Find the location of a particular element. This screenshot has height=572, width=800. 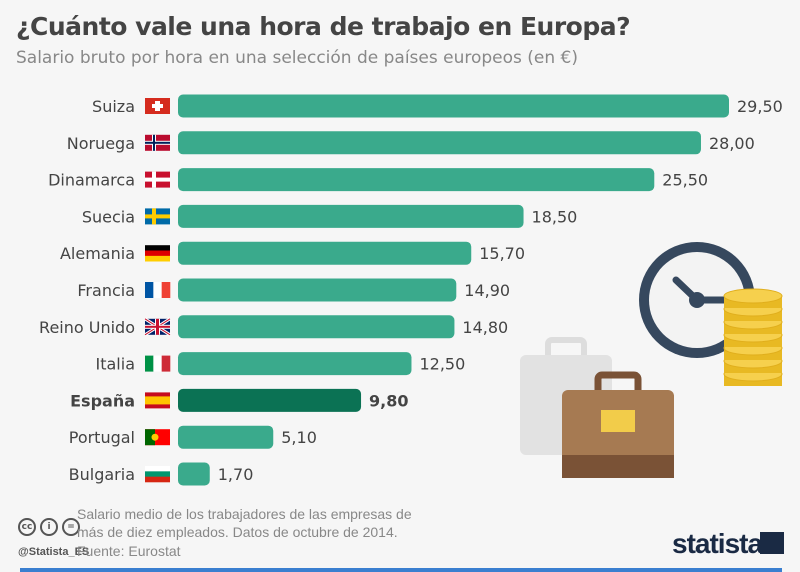

value-label: 14,80 is located at coordinates (485, 327).